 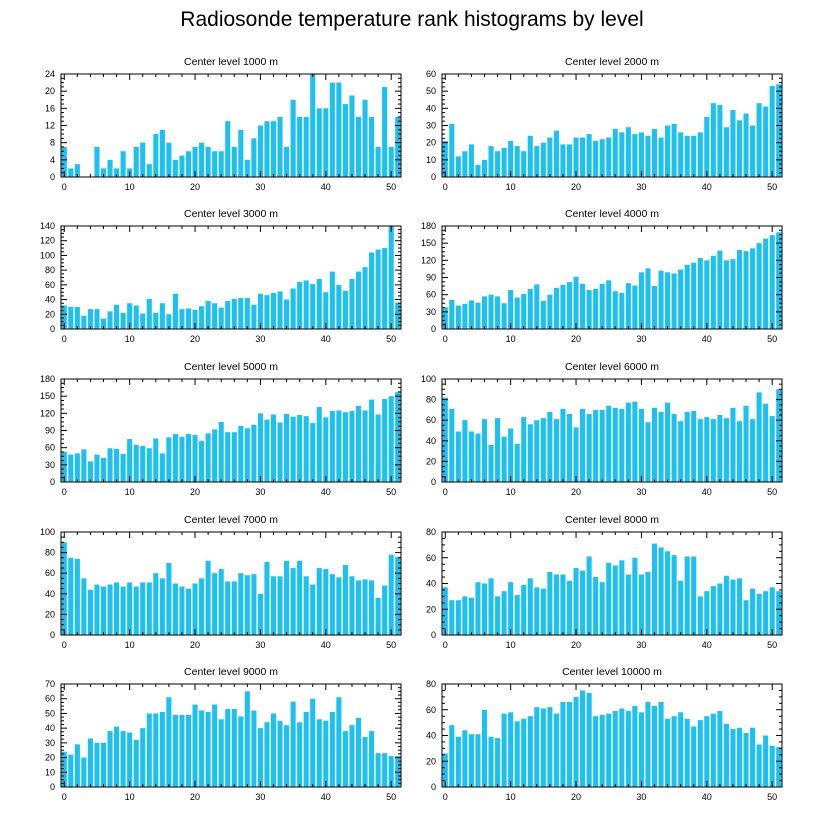 I want to click on panel-title: Center level 4000 m, so click(x=612, y=214).